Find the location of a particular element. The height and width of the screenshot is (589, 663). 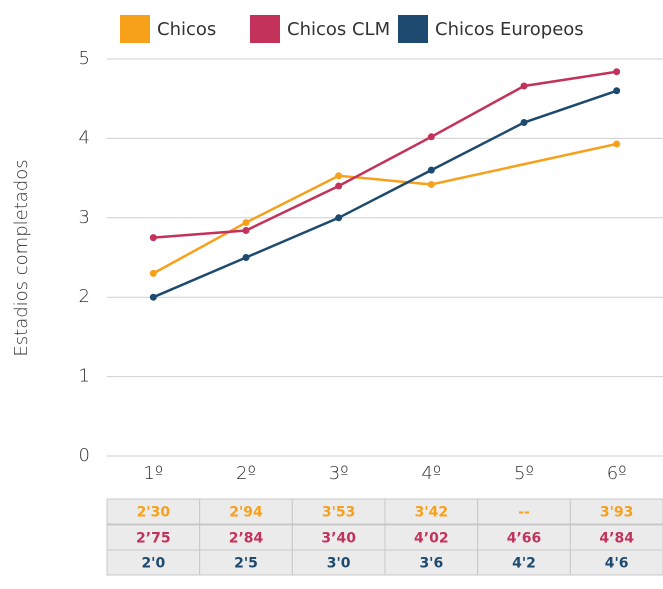

y-tick-label: 2 is located at coordinates (84, 296).